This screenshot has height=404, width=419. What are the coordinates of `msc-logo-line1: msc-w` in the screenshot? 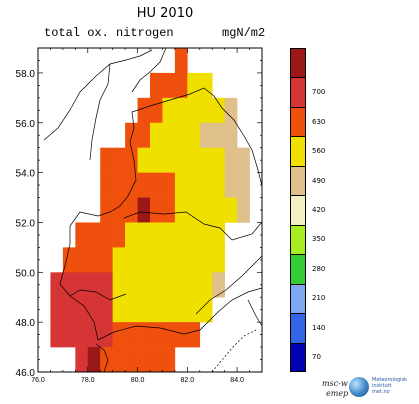 It's located at (335, 383).